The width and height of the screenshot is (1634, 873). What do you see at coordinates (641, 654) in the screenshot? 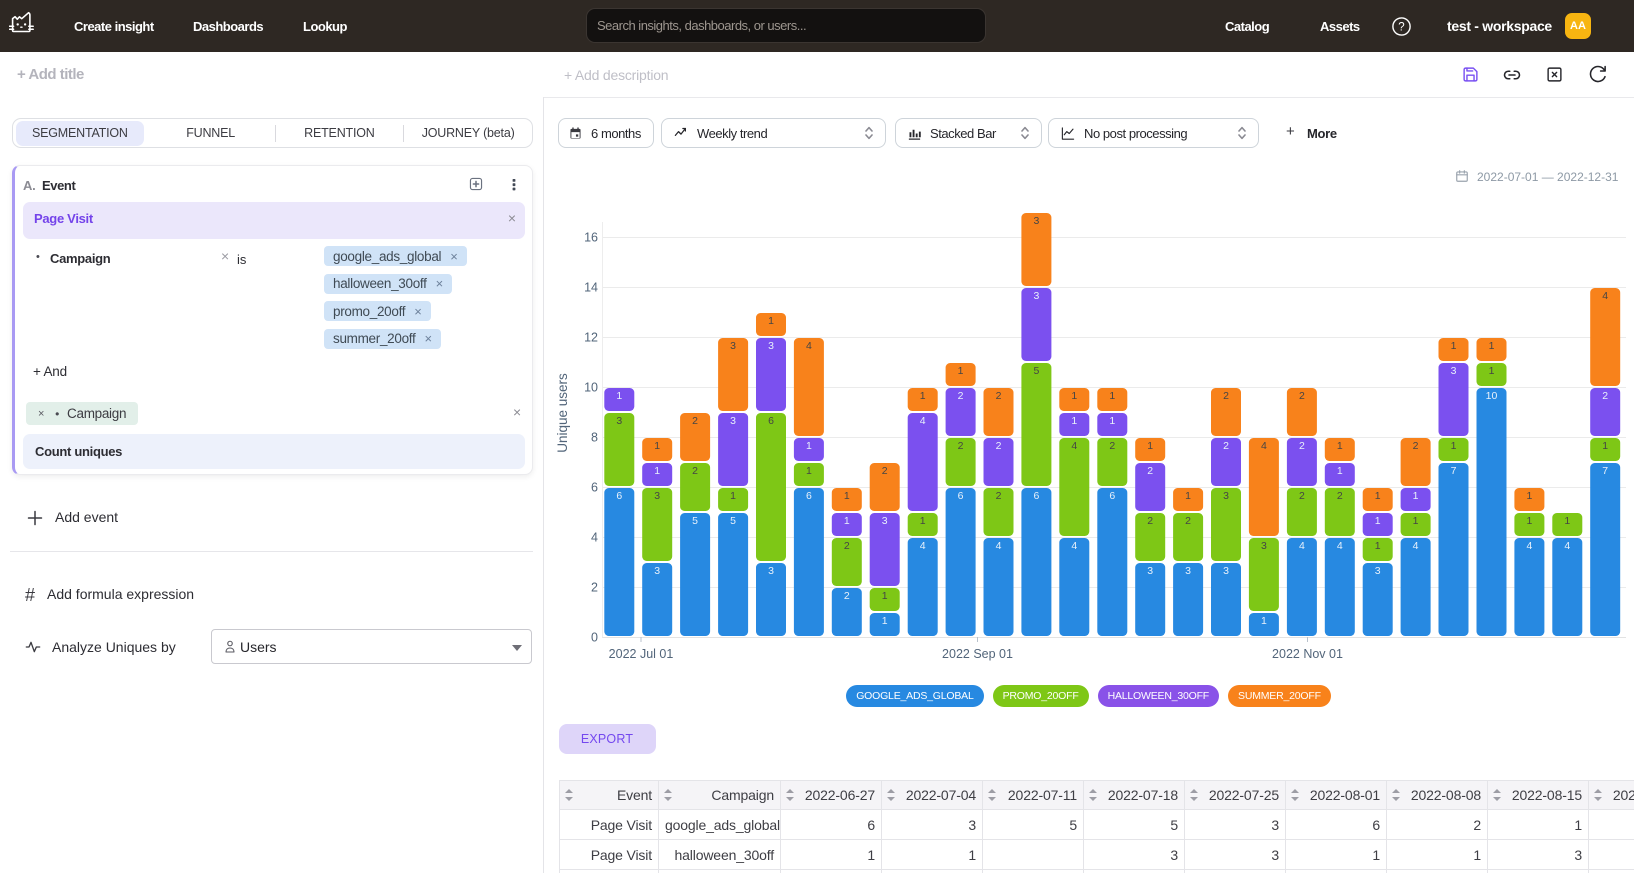
I see `svg-text: 2022 Jul 01` at bounding box center [641, 654].